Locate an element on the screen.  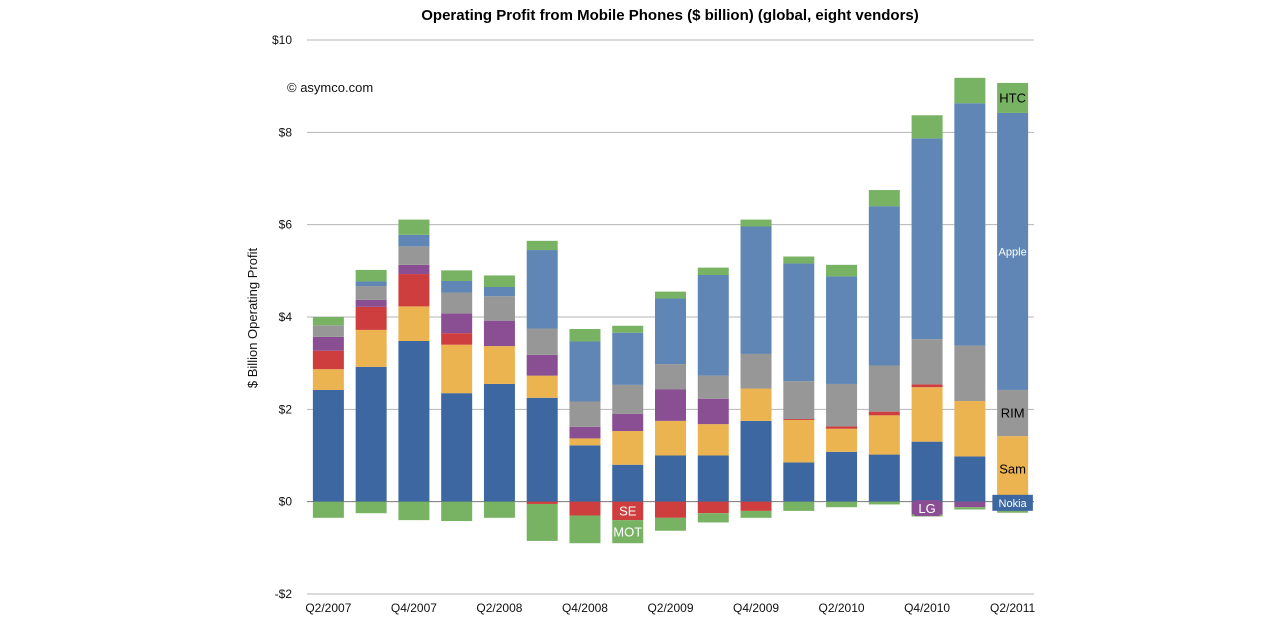
x-tick-label: Q2/2010 is located at coordinates (842, 608).